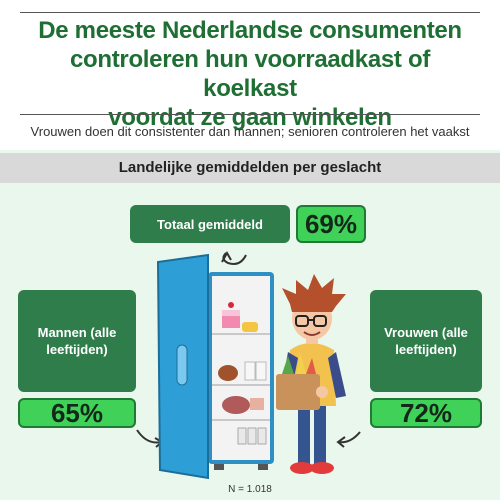 The image size is (500, 500). I want to click on total-value-box: 69%, so click(331, 224).